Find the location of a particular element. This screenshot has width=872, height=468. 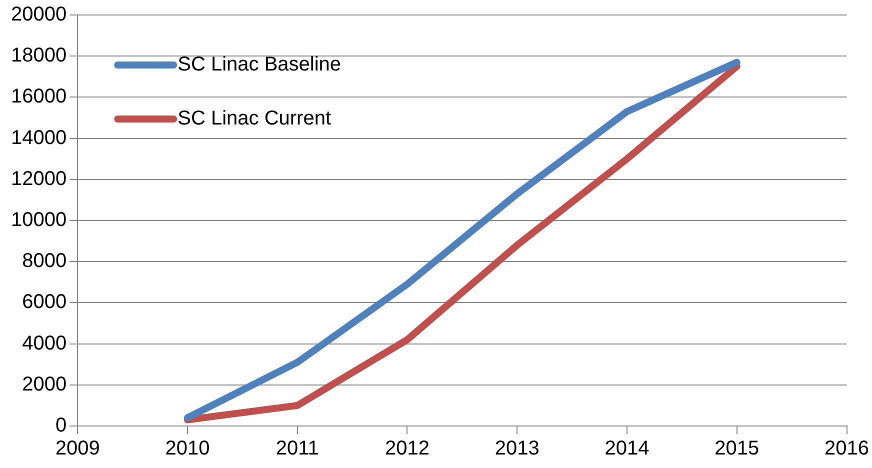

y-tick-label: 18000 is located at coordinates (38, 55).